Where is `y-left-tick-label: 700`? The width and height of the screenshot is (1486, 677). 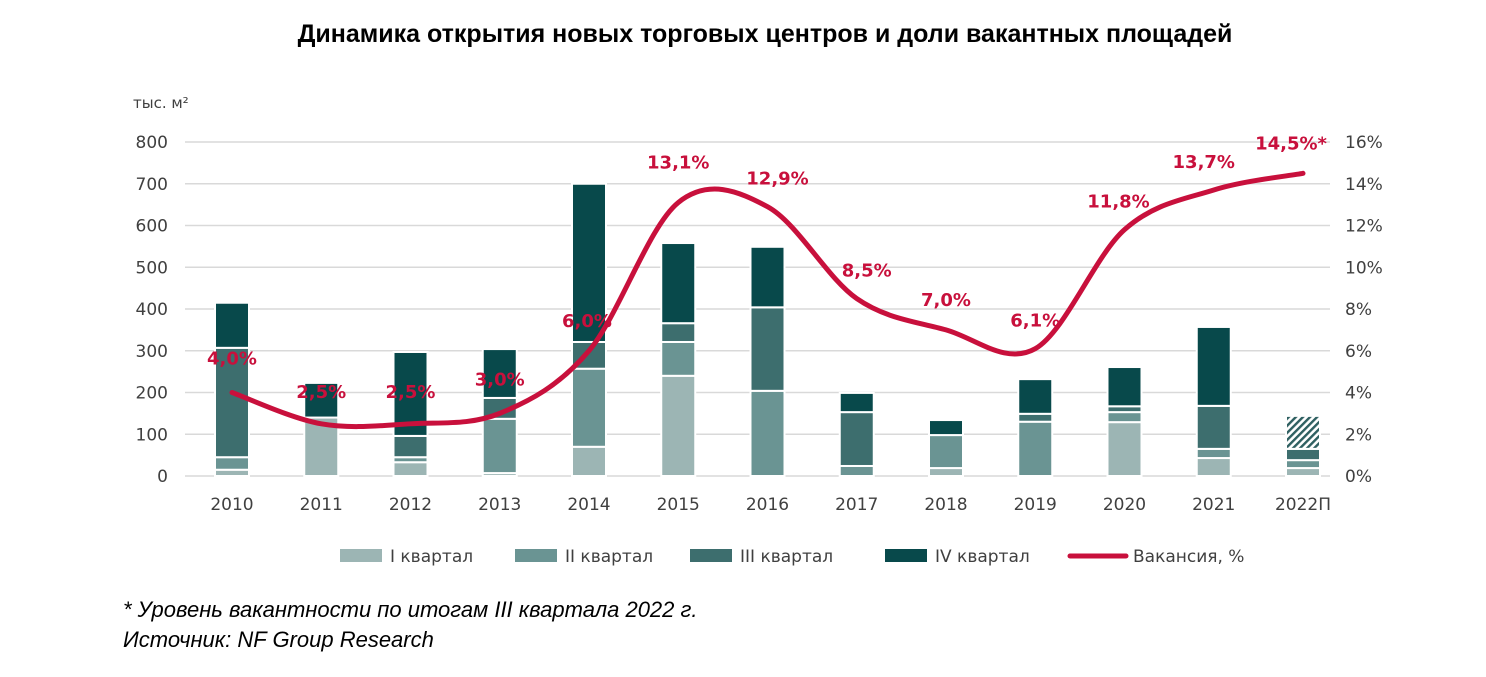 y-left-tick-label: 700 is located at coordinates (152, 185).